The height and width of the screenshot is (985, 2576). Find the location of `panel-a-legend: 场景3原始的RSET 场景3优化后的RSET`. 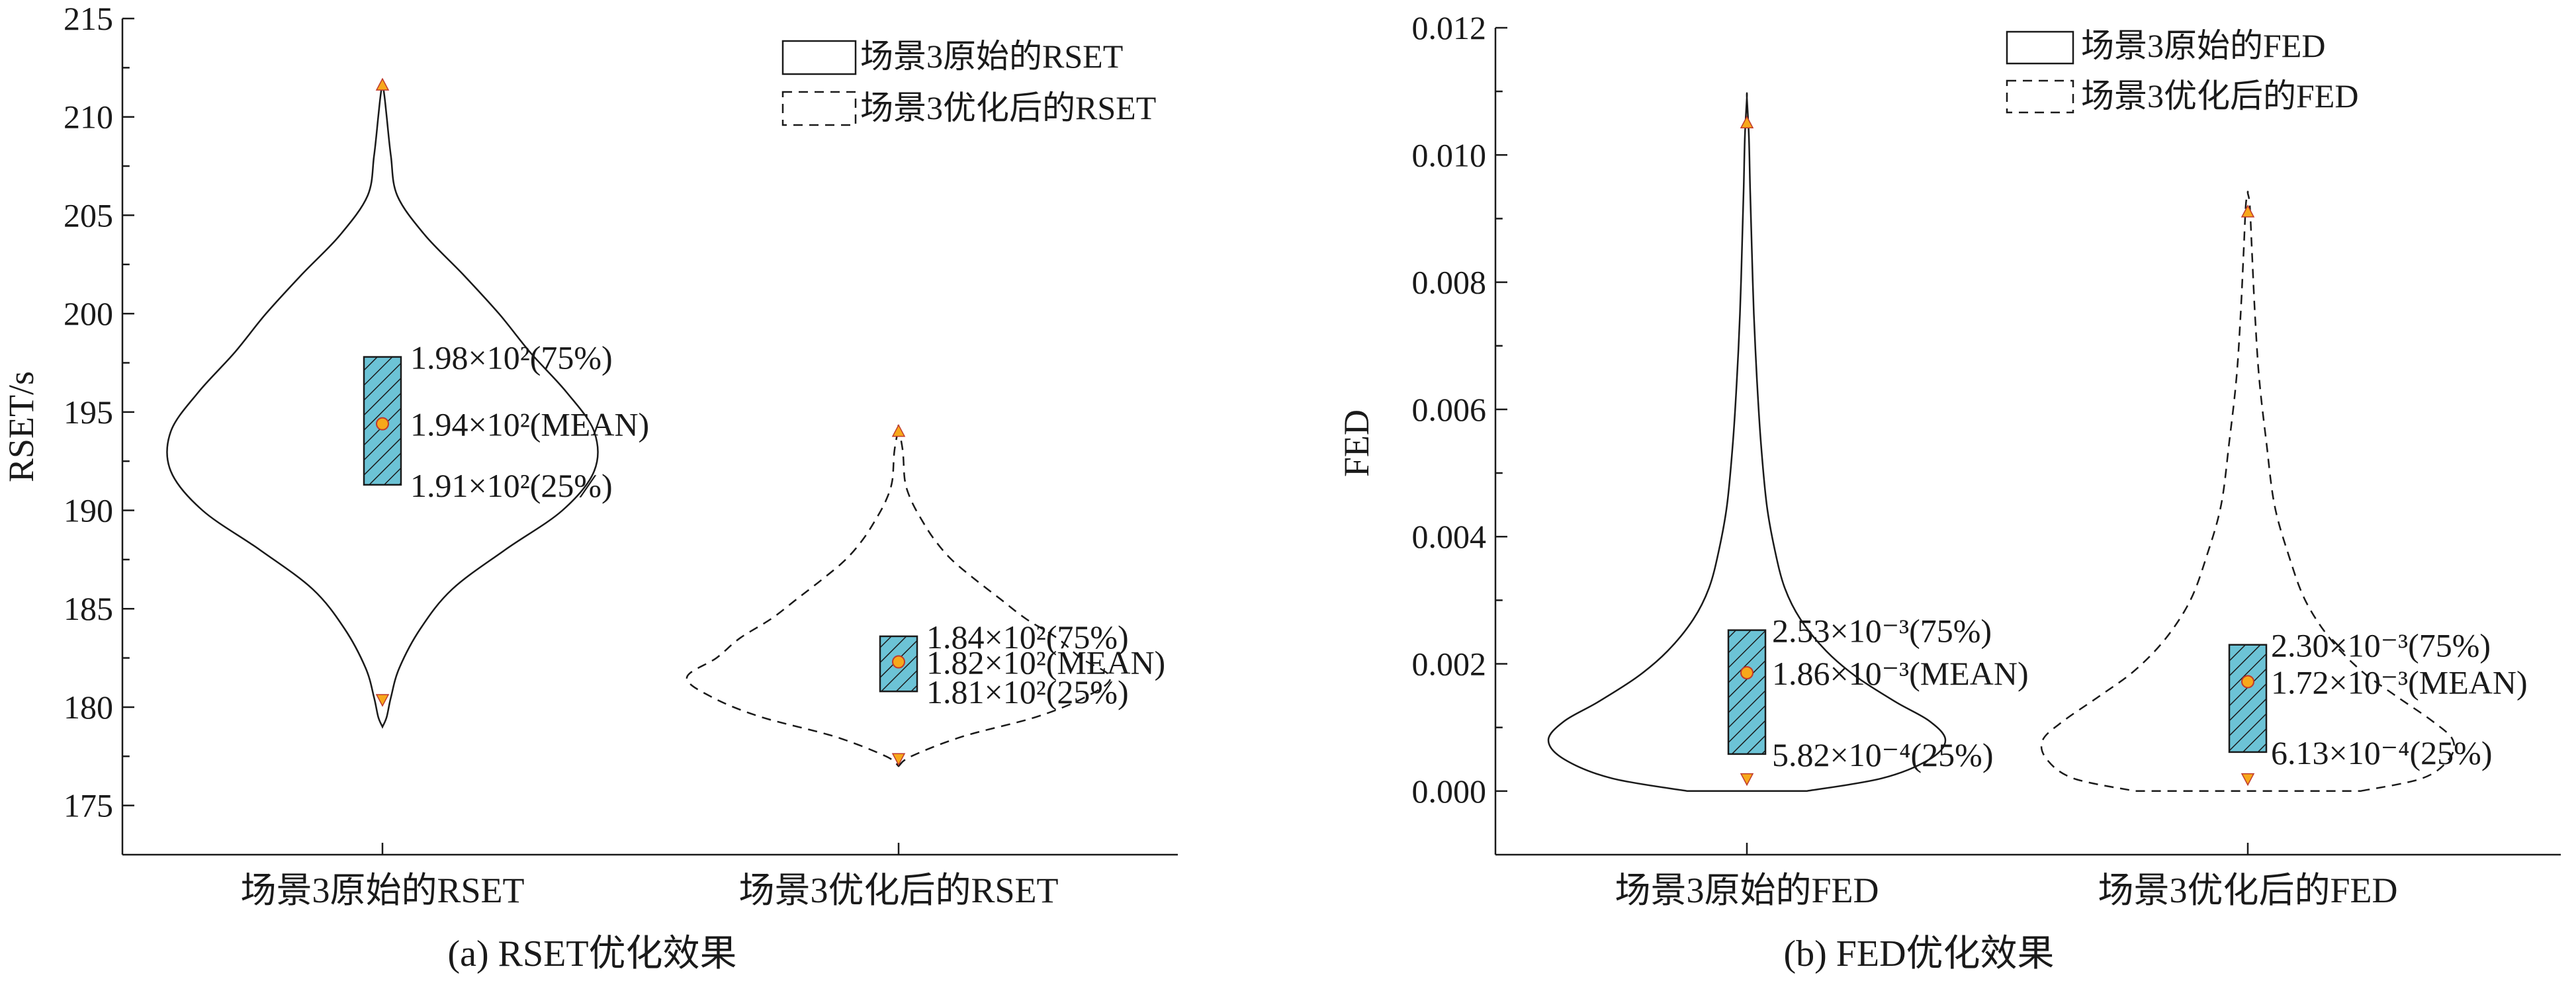

panel-a-legend: 场景3原始的RSET 场景3优化后的RSET is located at coordinates (968, 82).